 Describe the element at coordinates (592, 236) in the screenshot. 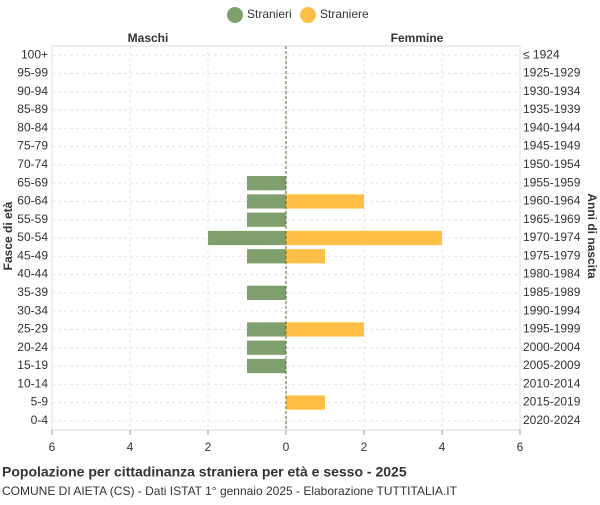

I see `y2-axis-title: Anni di nascita` at that location.